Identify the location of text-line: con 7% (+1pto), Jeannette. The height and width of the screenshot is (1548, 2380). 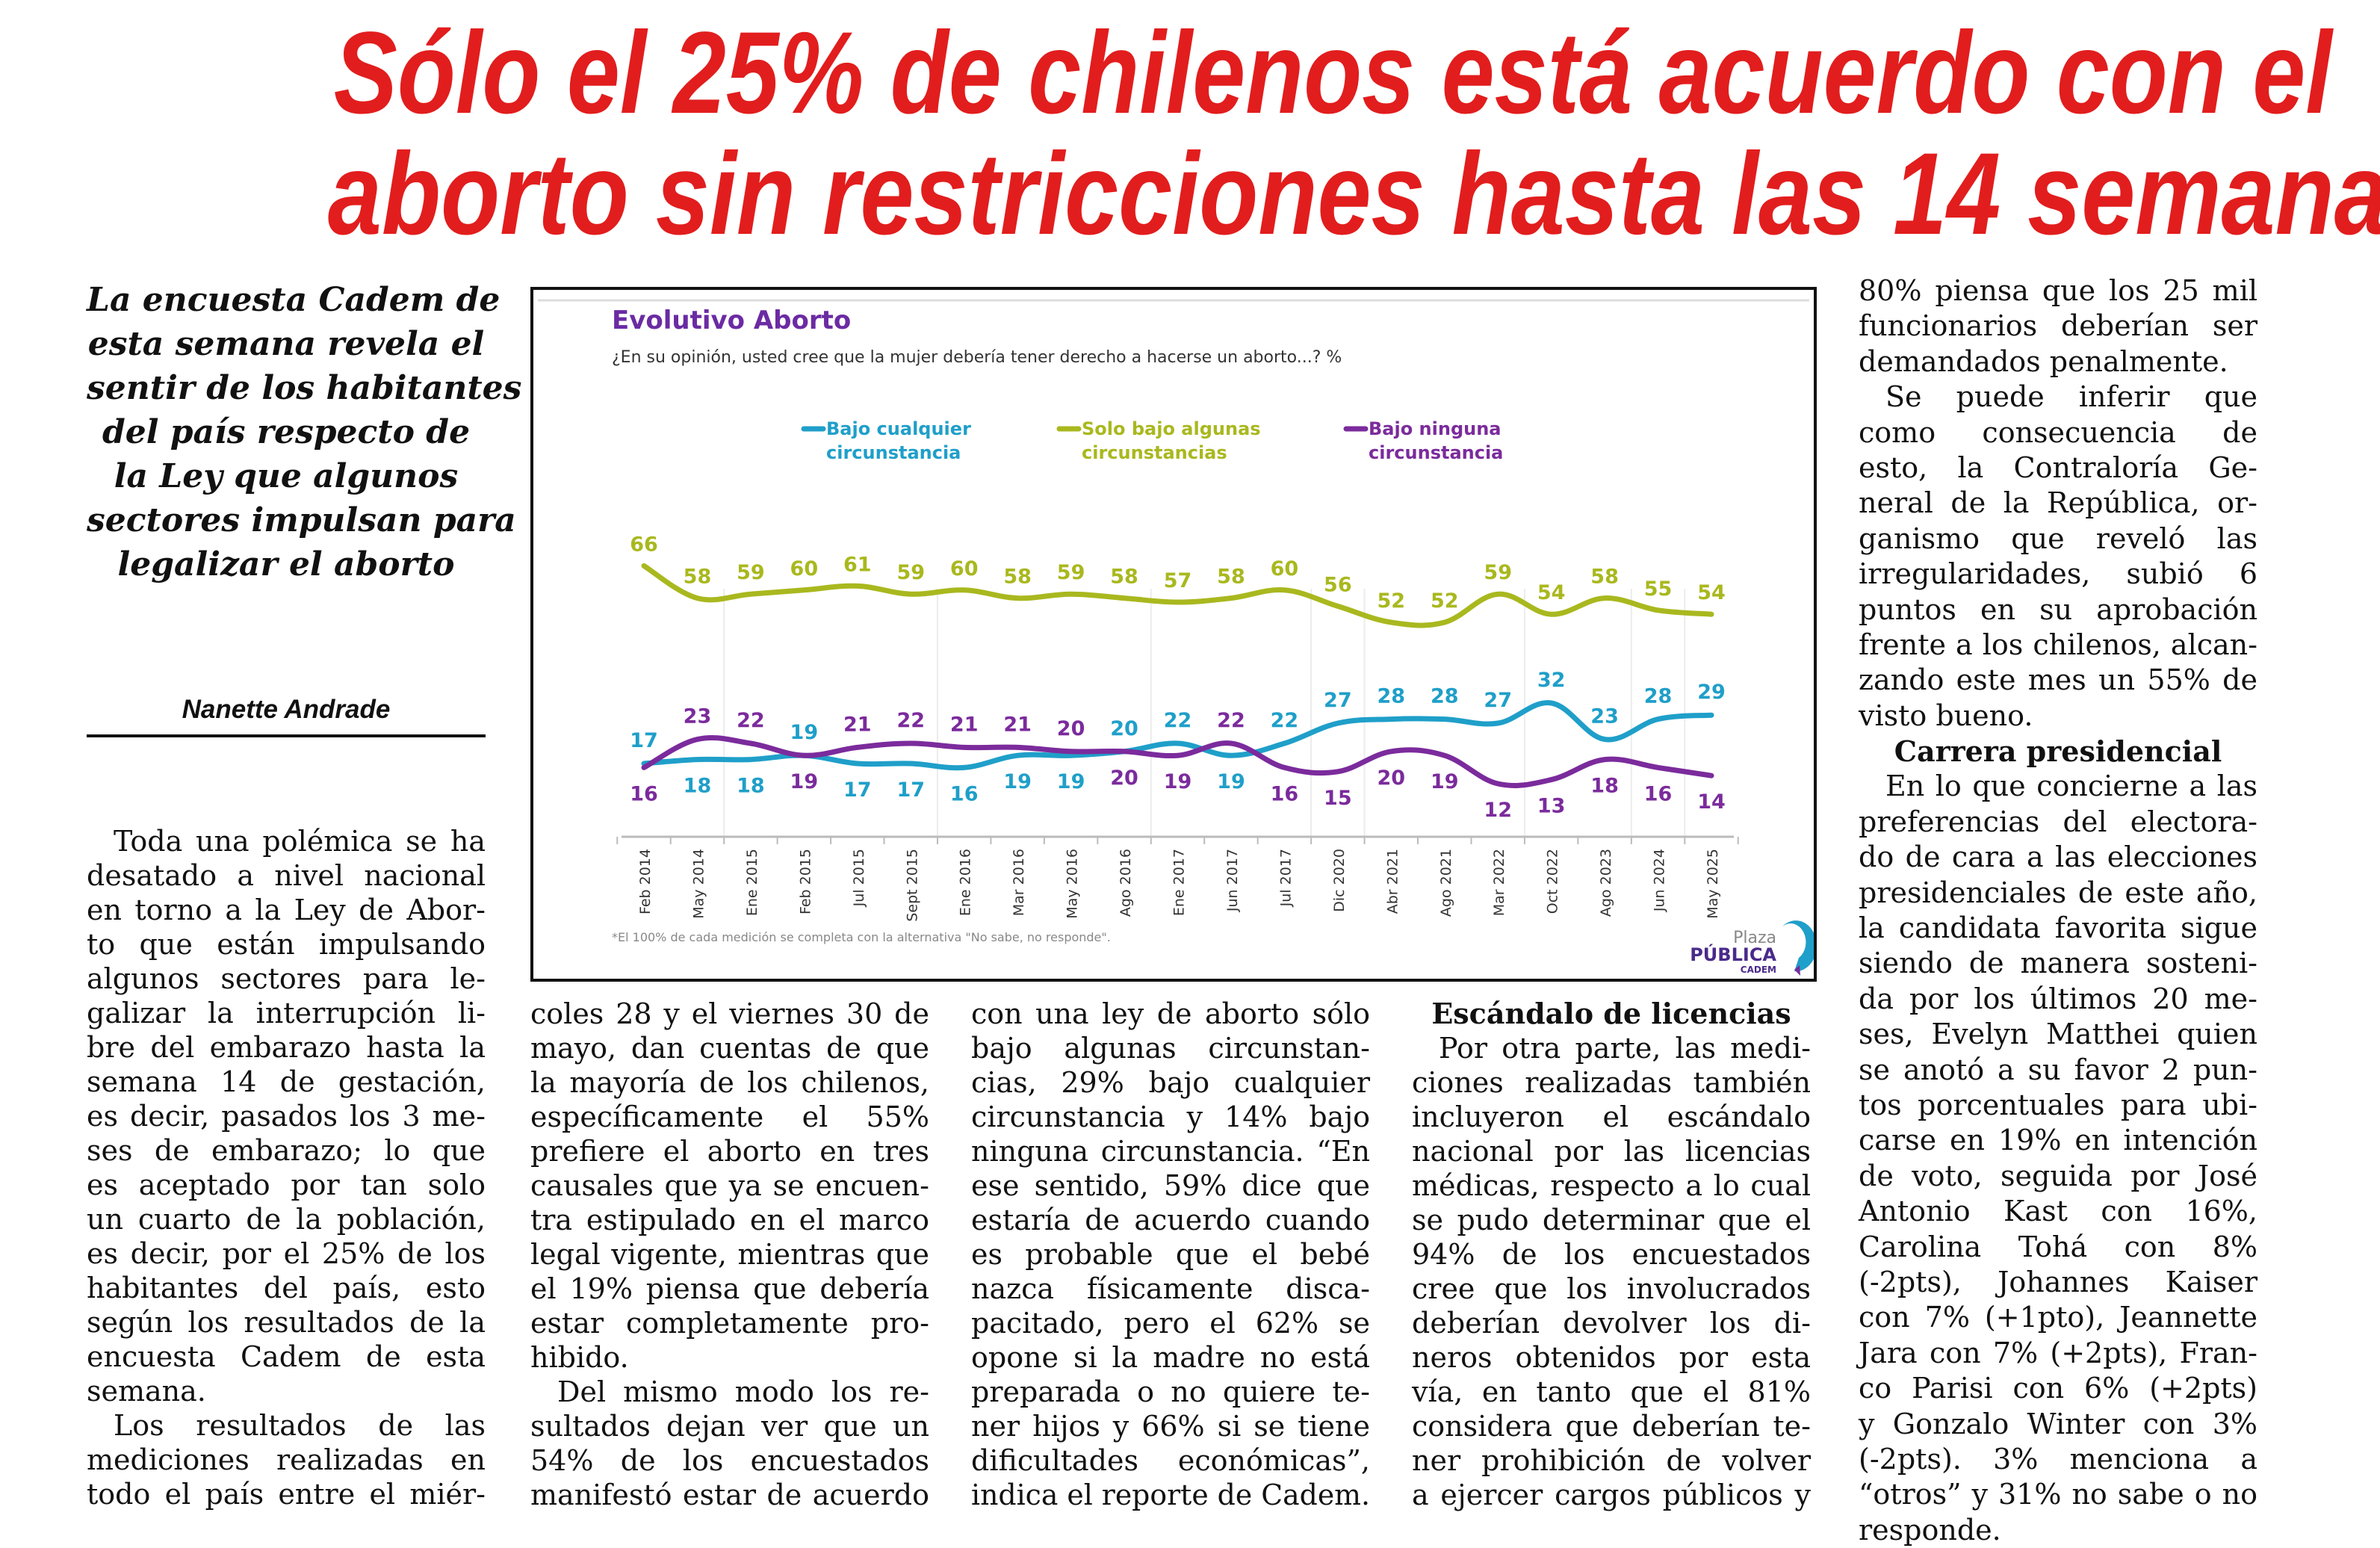
(2058, 1317).